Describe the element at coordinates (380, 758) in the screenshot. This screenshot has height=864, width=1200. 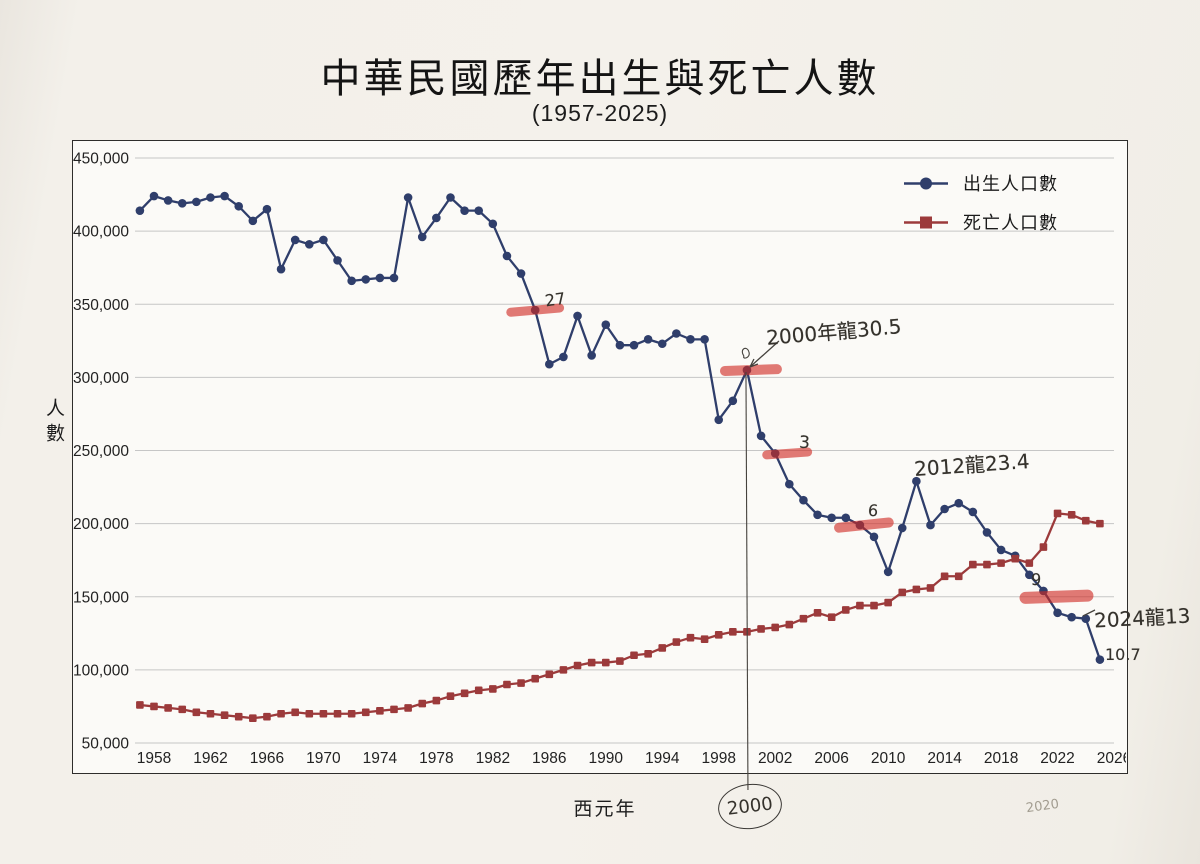
I see `x-tick-label: 1974` at that location.